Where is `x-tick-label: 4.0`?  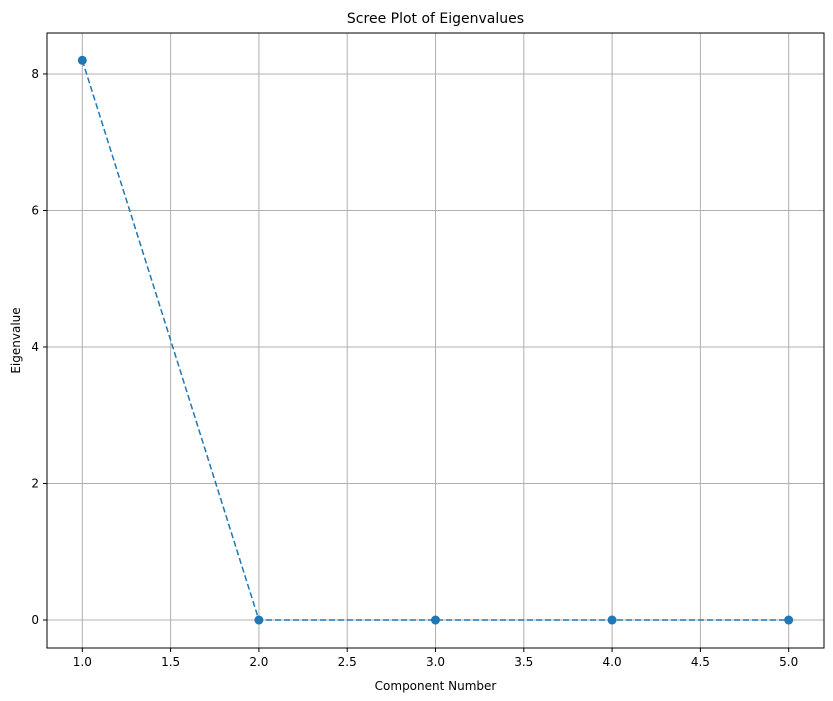
x-tick-label: 4.0 is located at coordinates (612, 662).